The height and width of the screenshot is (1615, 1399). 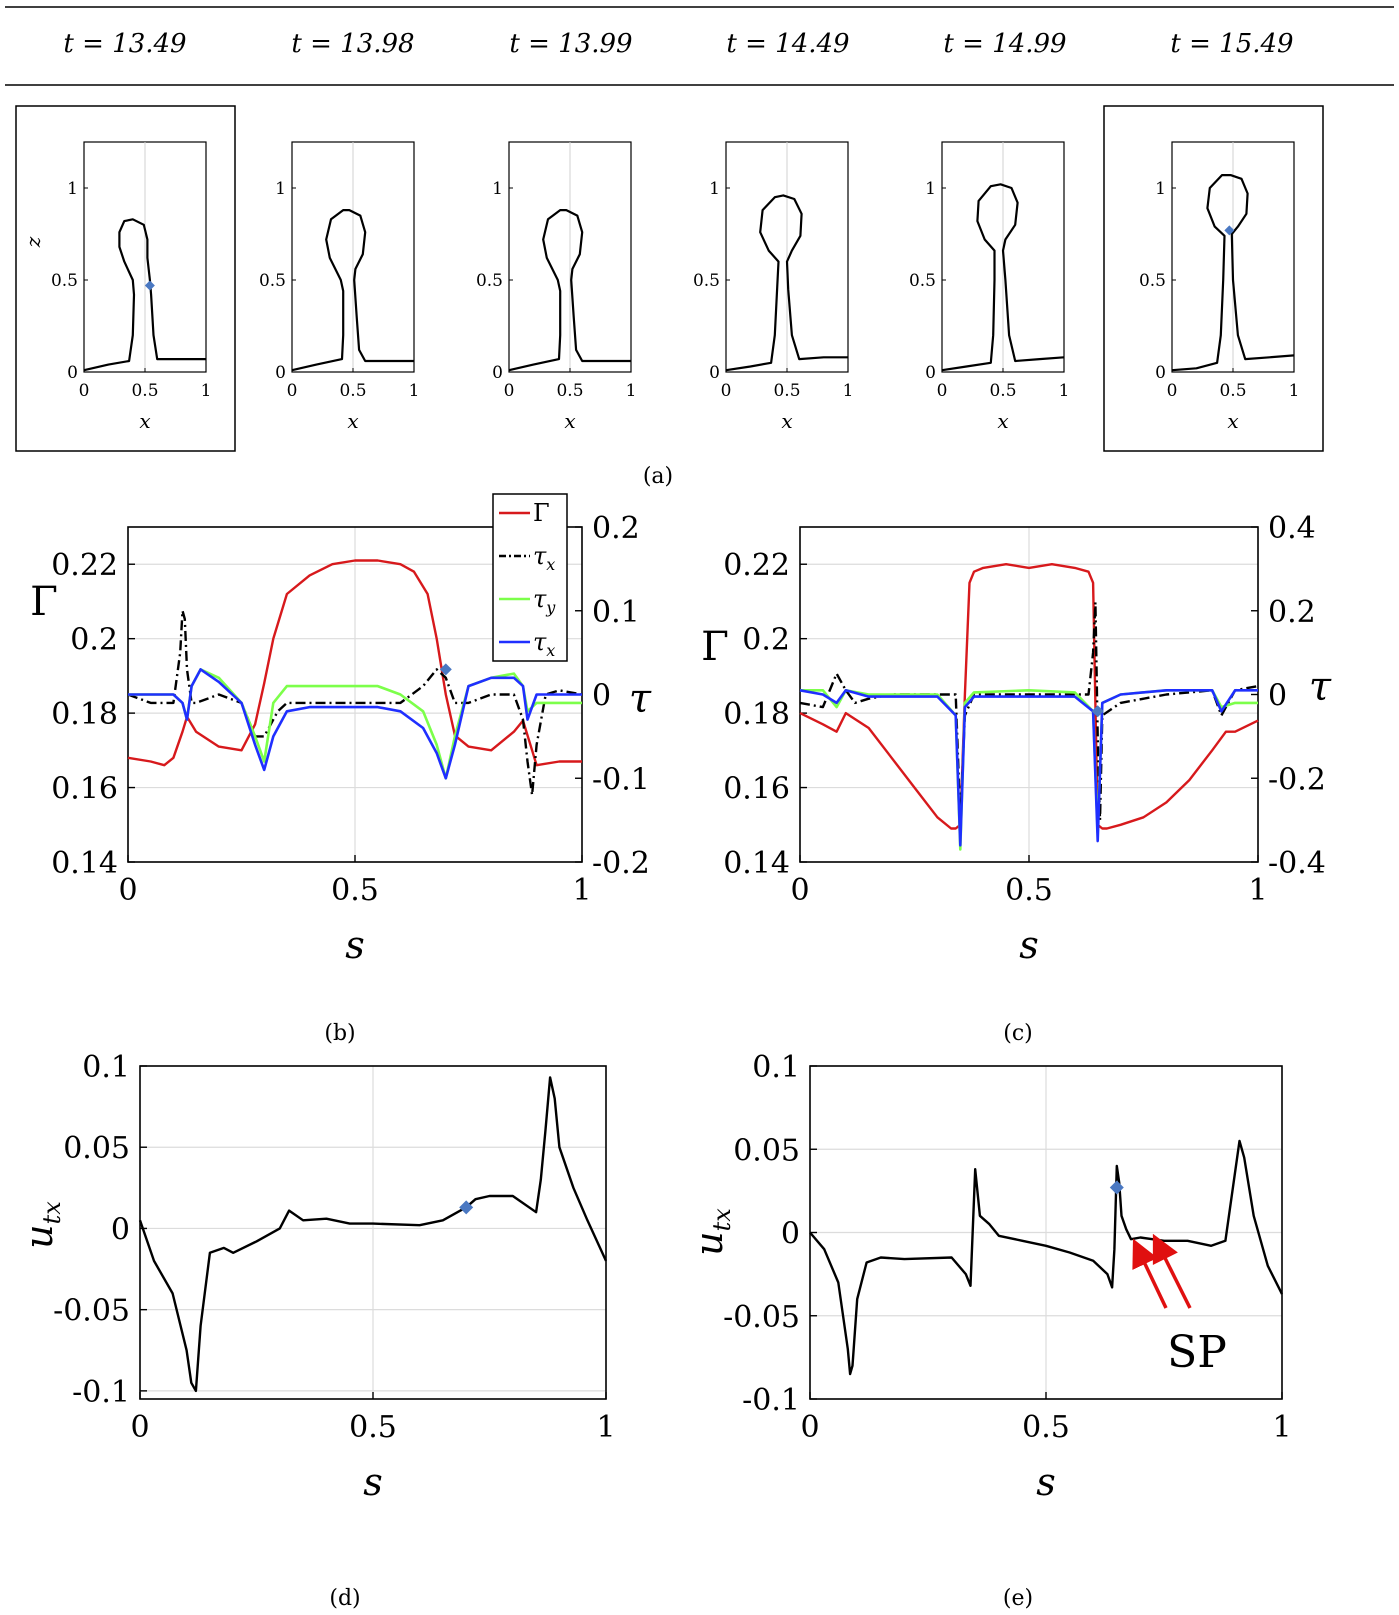 What do you see at coordinates (550, 607) in the screenshot?
I see `legend-label-subscript: y` at bounding box center [550, 607].